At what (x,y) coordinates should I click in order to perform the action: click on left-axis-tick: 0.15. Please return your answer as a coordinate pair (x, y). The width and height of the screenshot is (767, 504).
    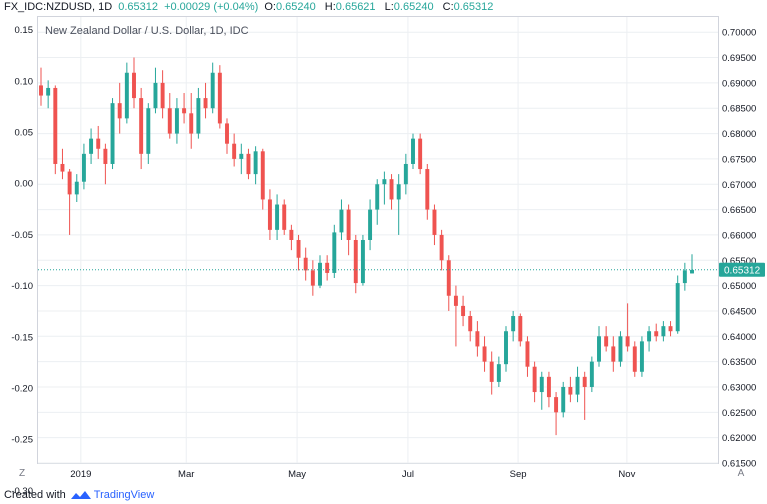
    Looking at the image, I should click on (24, 30).